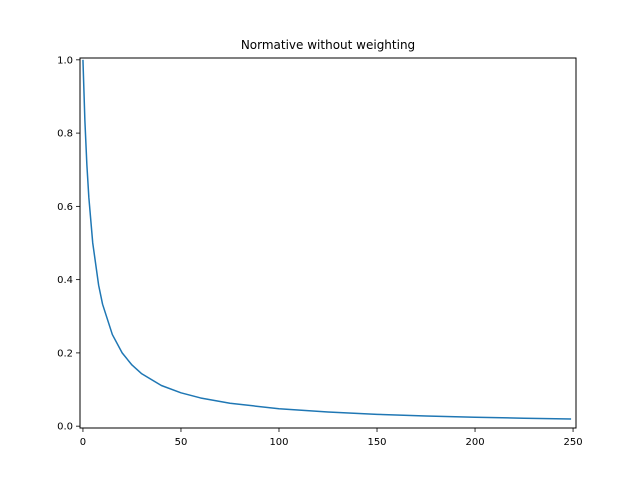 Image resolution: width=640 pixels, height=485 pixels. I want to click on y-tick-label: 0.8, so click(65, 134).